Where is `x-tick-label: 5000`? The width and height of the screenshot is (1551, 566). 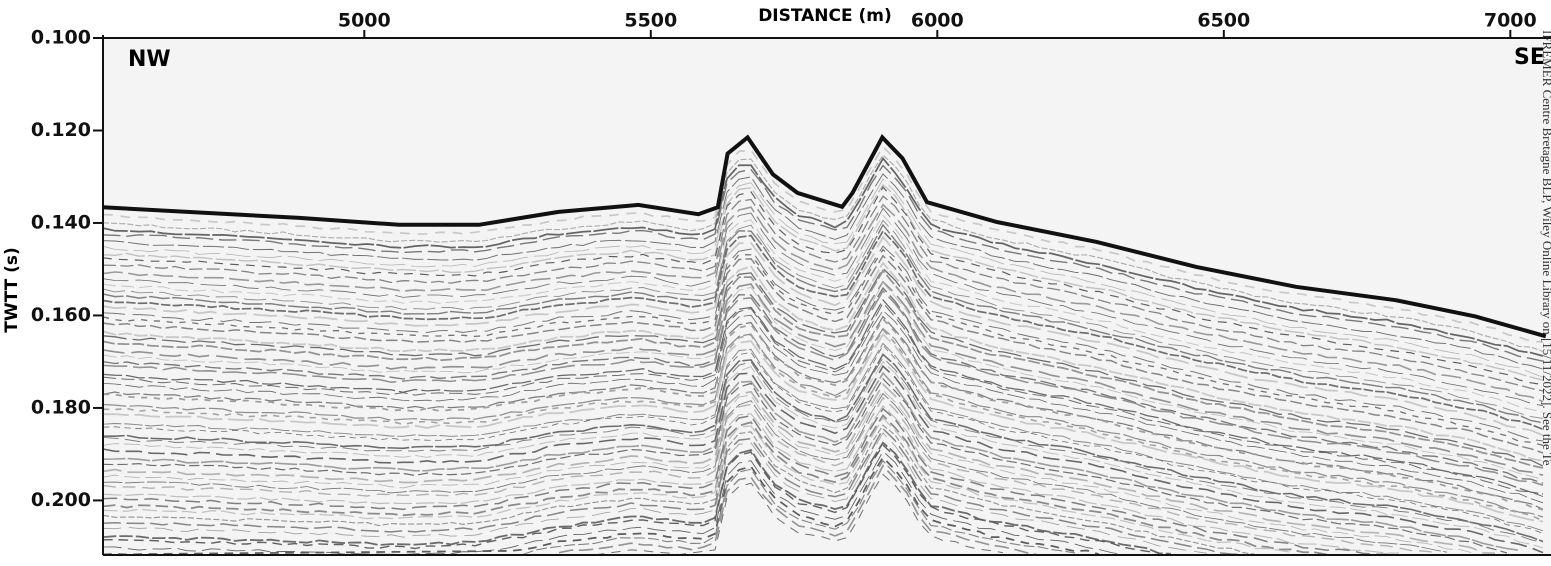
x-tick-label: 5000 is located at coordinates (364, 21).